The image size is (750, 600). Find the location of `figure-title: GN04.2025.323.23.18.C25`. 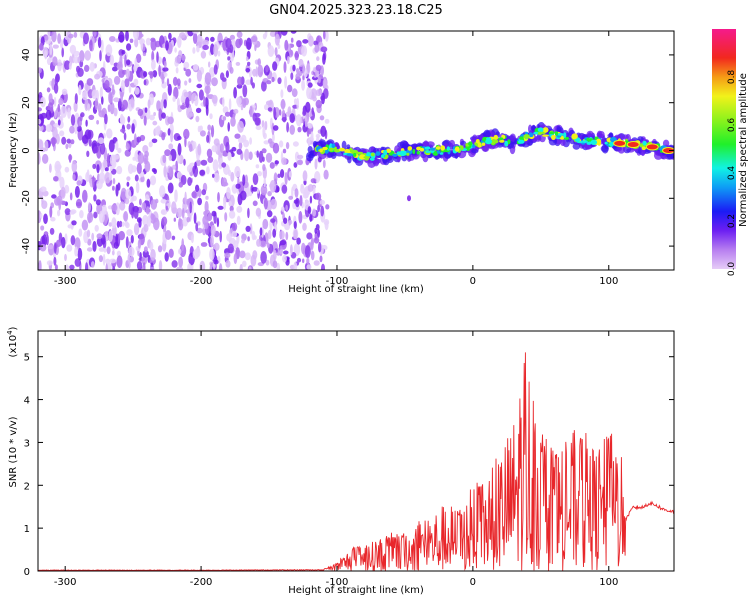

figure-title: GN04.2025.323.23.18.C25 is located at coordinates (356, 10).